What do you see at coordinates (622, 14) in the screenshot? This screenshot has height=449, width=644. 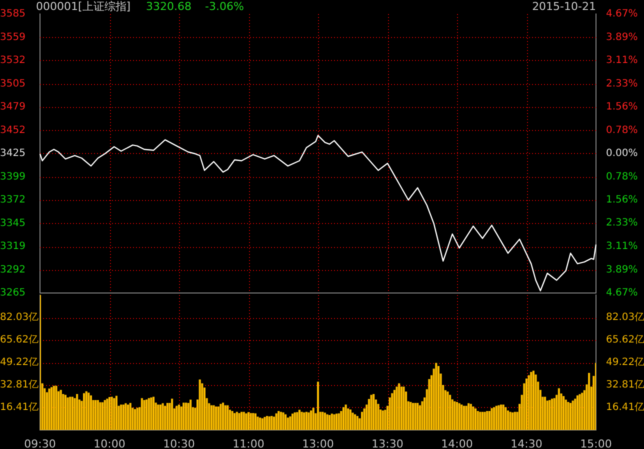 I see `y2-tick-label: 4.67%` at bounding box center [622, 14].